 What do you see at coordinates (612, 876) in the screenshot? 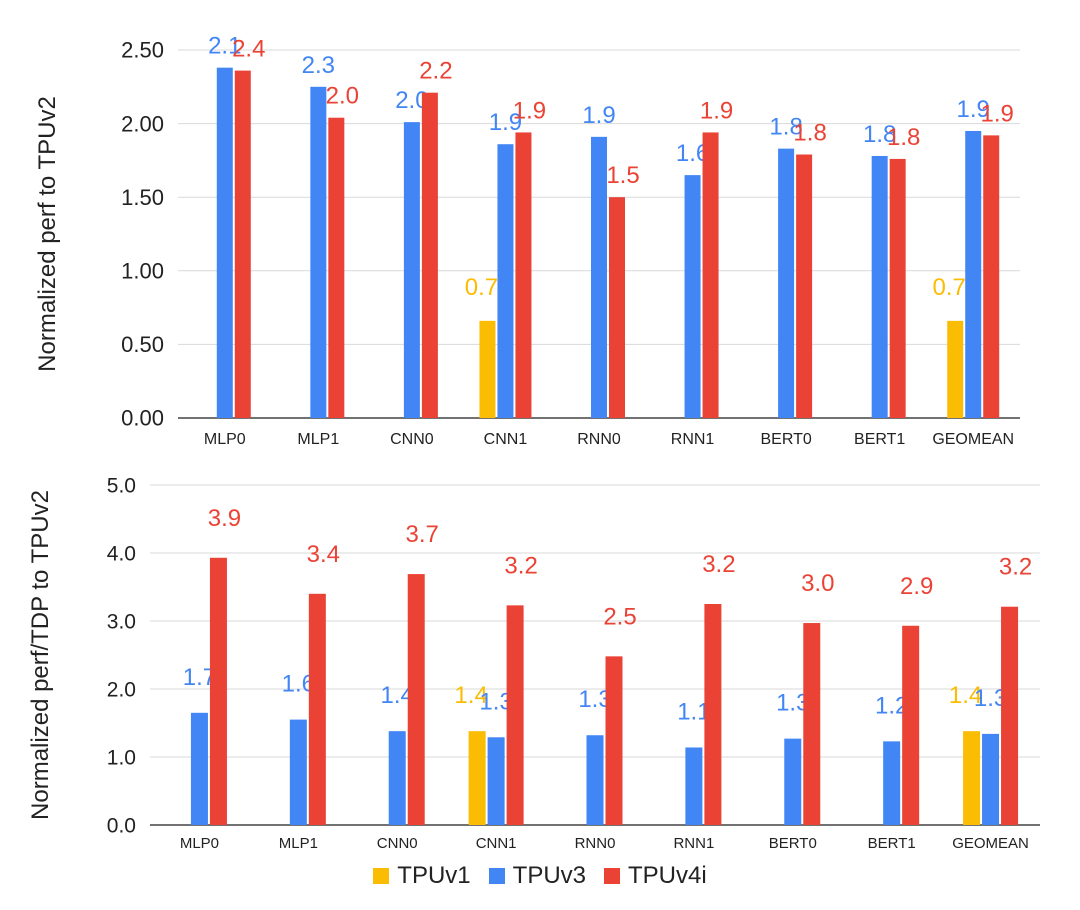
I see `legend-swatch-tpuv4i` at bounding box center [612, 876].